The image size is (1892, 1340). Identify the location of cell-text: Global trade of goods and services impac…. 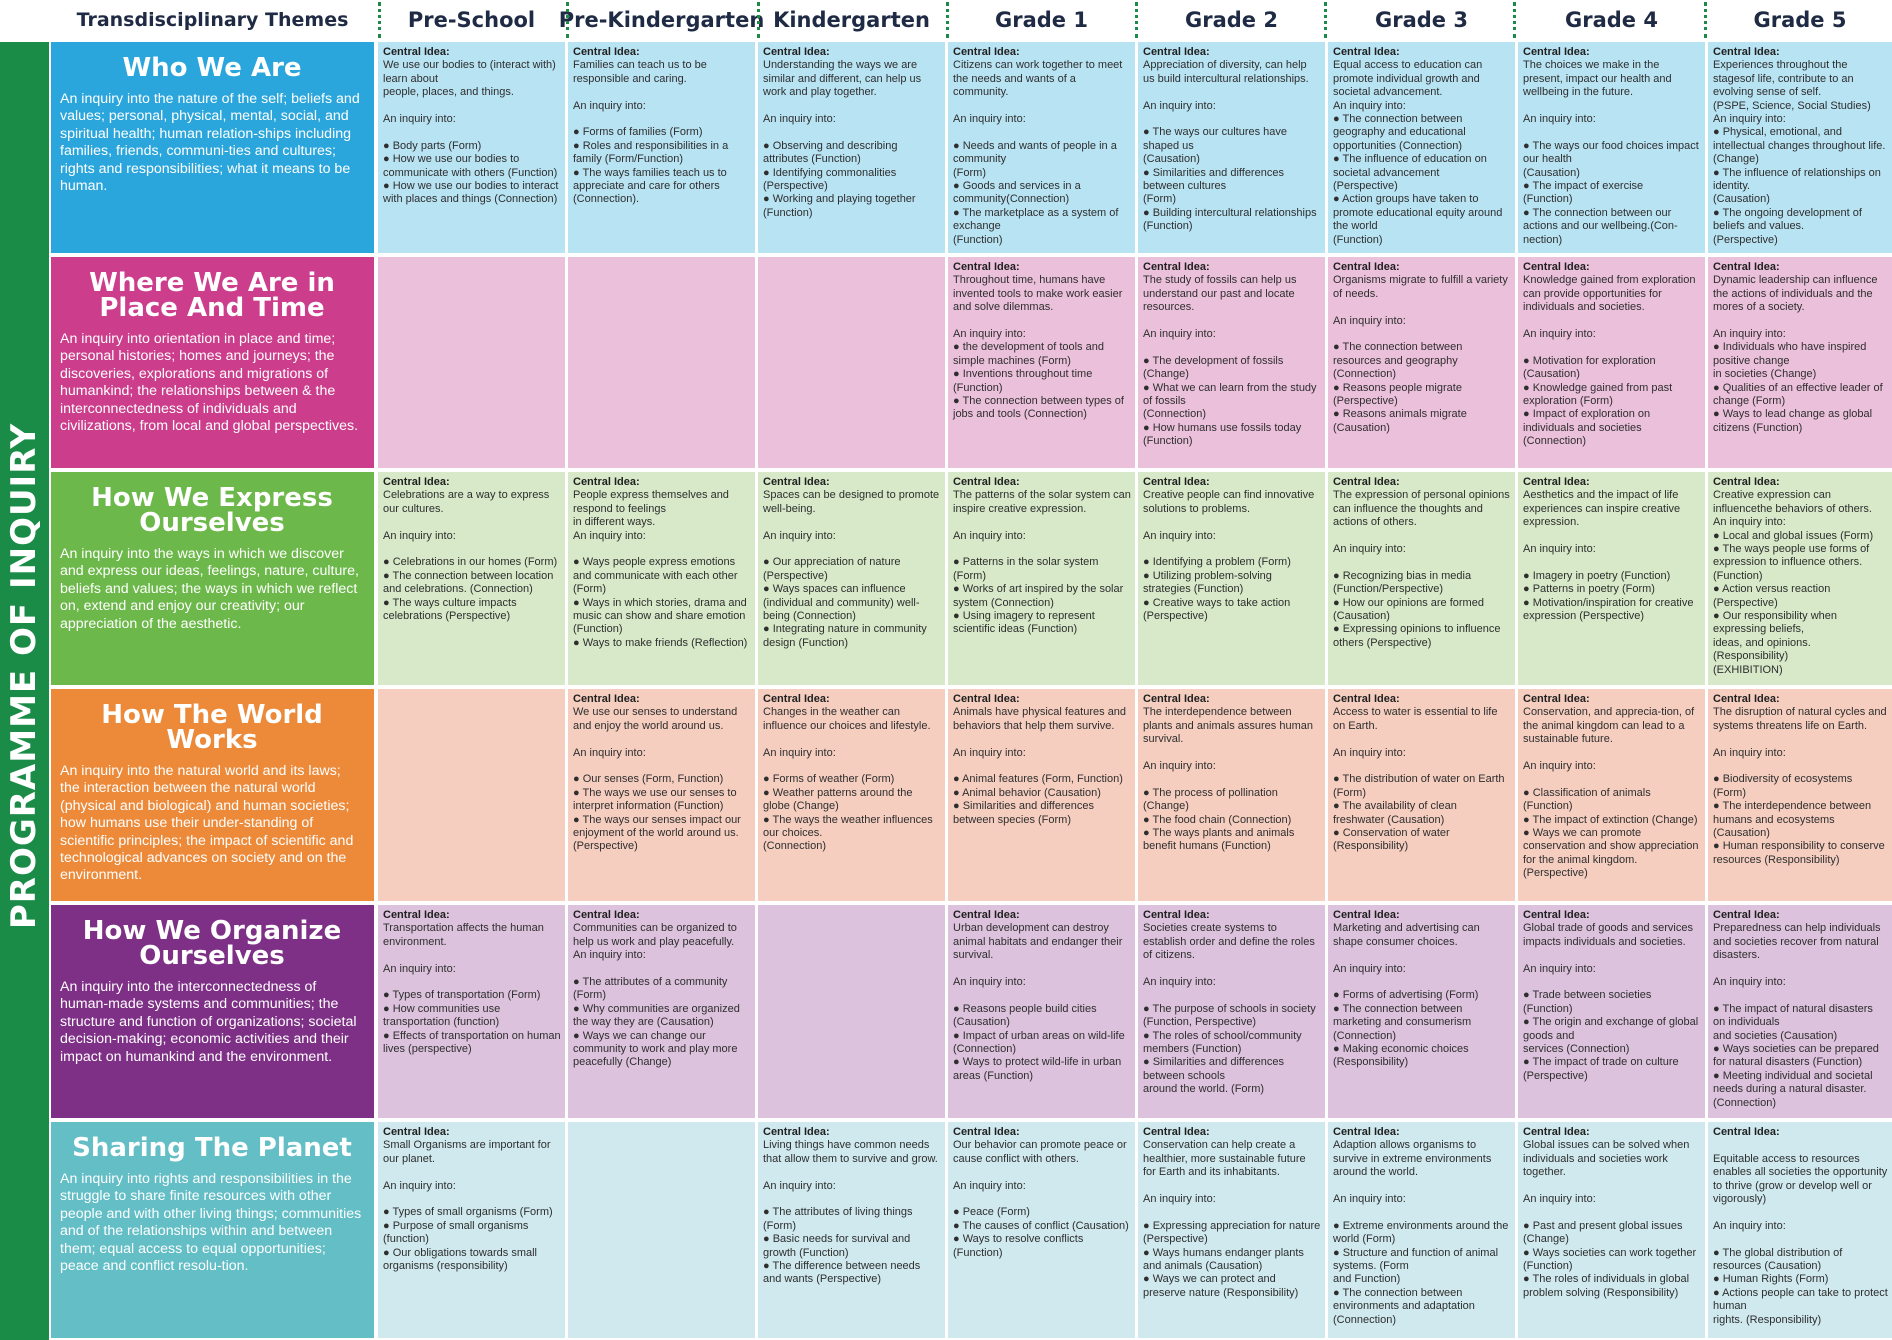
(1611, 1002).